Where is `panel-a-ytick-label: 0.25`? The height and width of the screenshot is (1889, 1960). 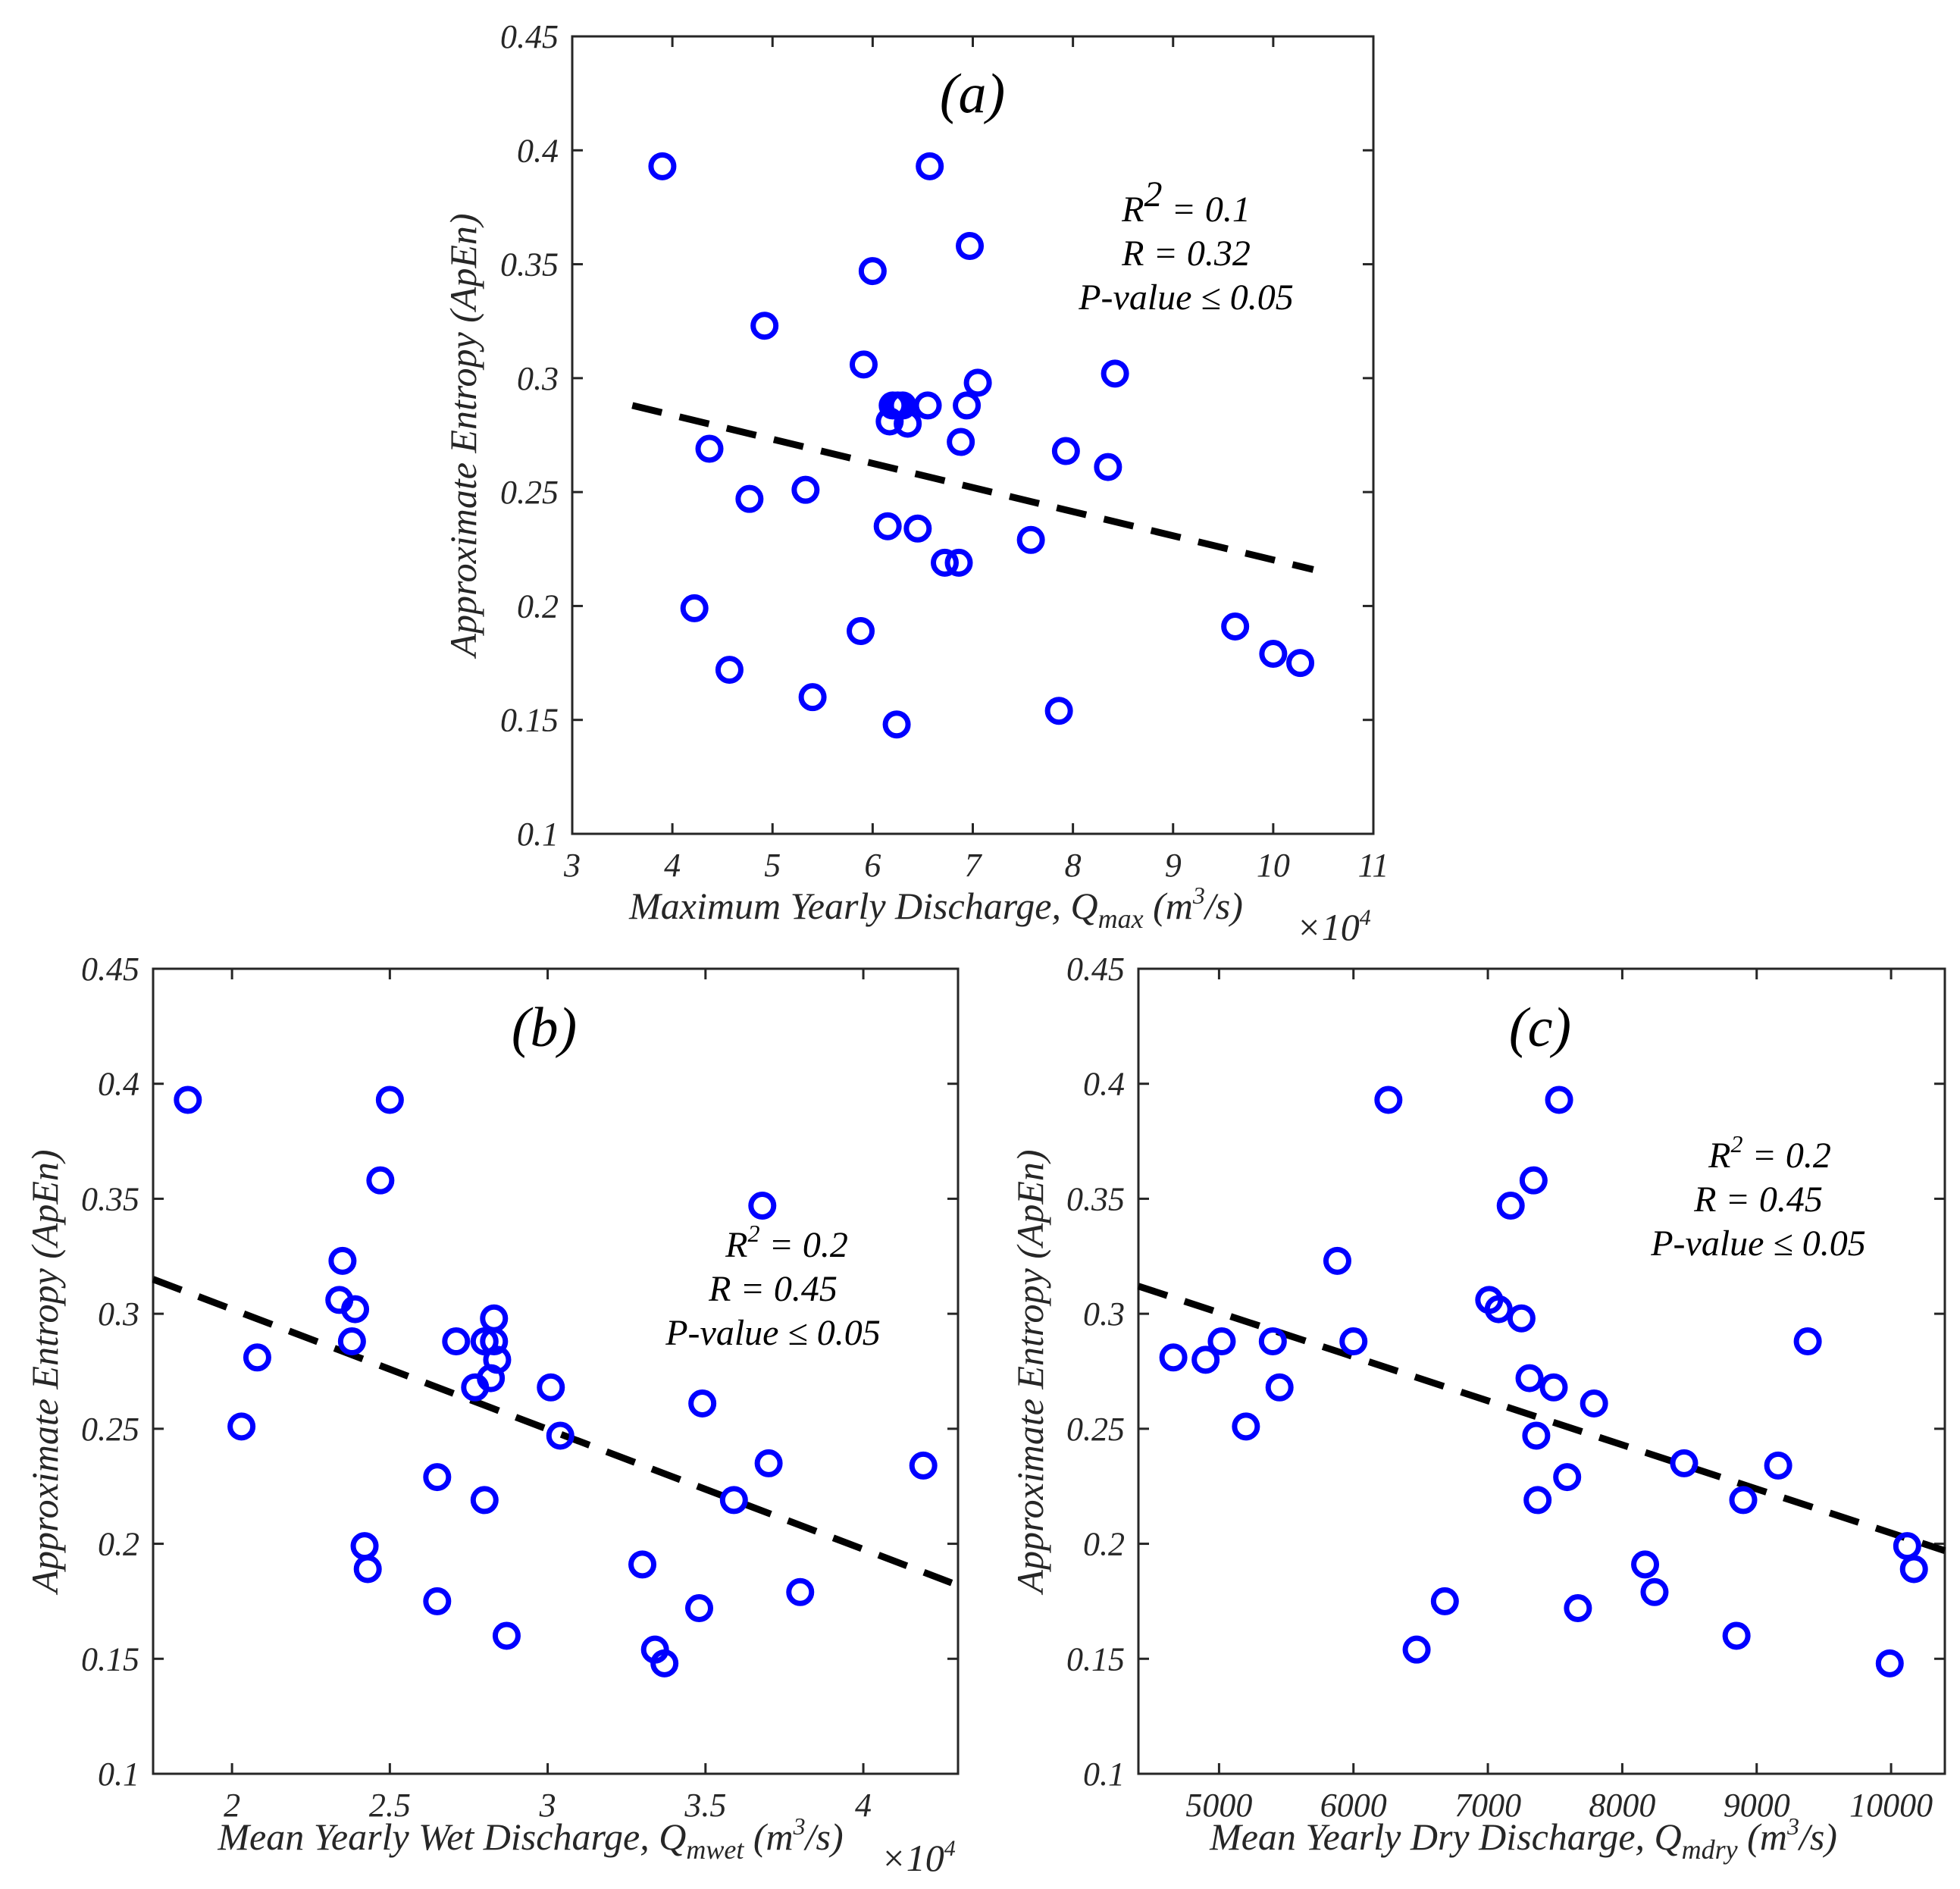 panel-a-ytick-label: 0.25 is located at coordinates (529, 492).